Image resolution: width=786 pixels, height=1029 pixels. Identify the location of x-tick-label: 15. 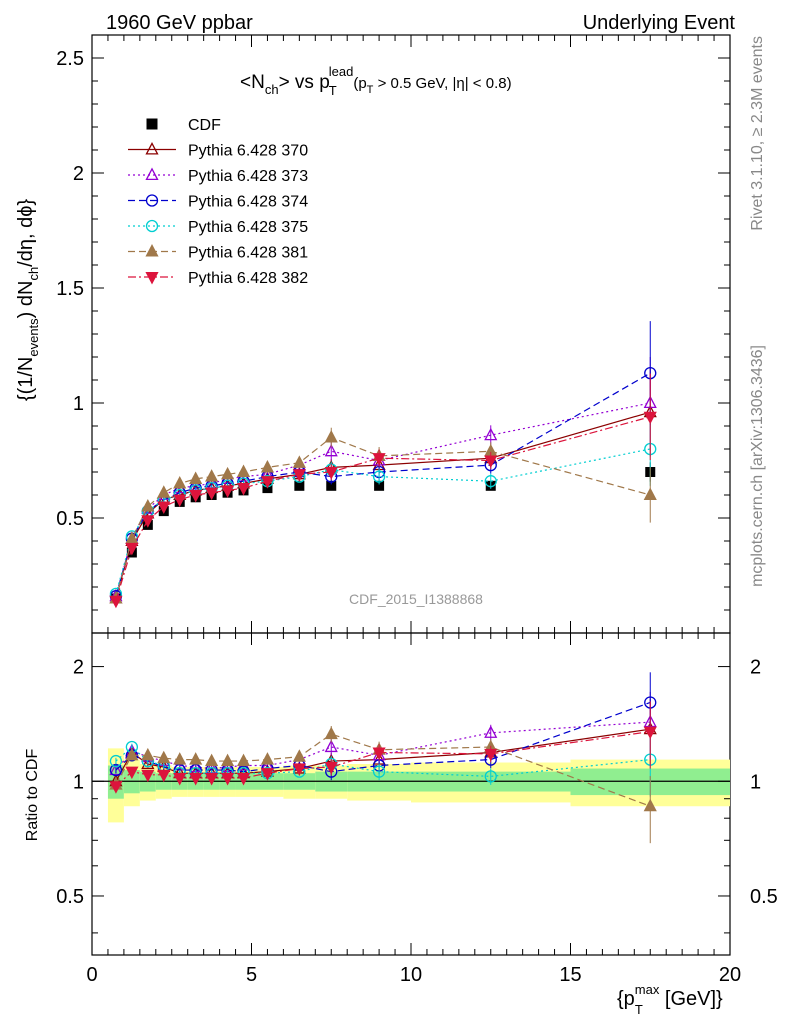
(570, 975).